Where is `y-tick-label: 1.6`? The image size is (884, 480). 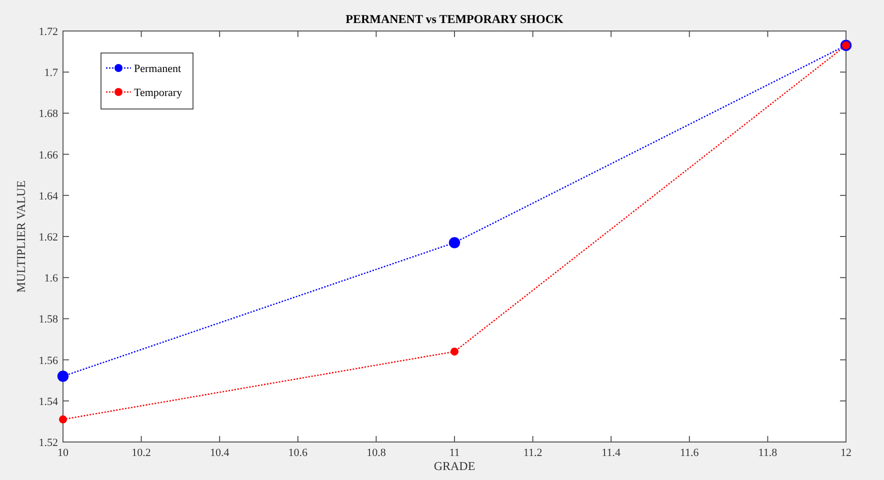
y-tick-label: 1.6 is located at coordinates (51, 278).